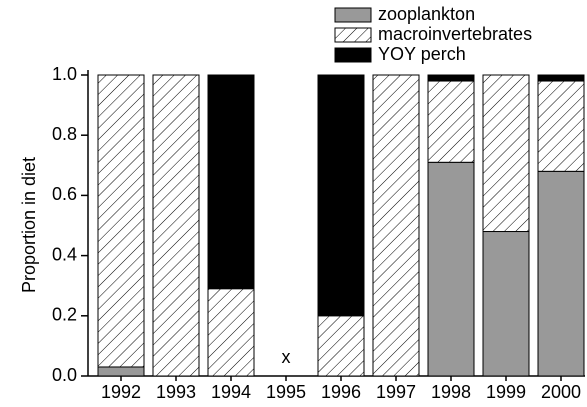  What do you see at coordinates (64, 254) in the screenshot?
I see `y-tick-label: 0.4` at bounding box center [64, 254].